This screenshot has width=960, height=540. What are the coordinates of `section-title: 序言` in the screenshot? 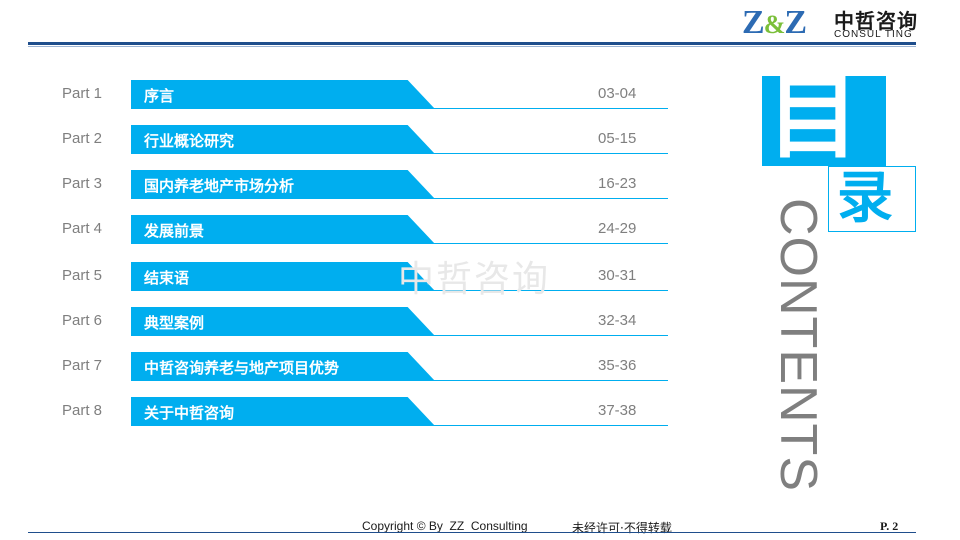 It's located at (159, 96).